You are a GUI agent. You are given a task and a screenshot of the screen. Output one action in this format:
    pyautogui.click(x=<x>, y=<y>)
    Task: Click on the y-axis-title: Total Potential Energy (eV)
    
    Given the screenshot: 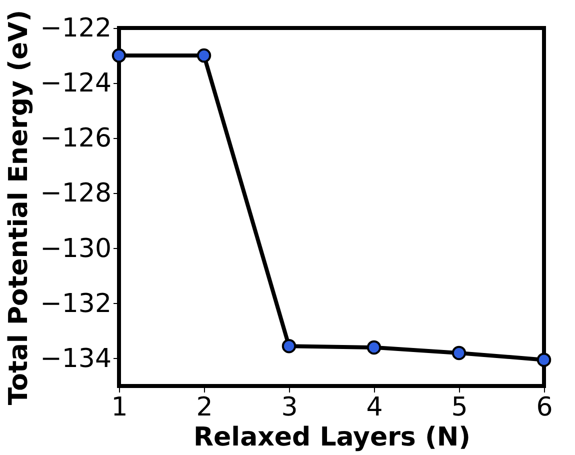 What is the action you would take?
    pyautogui.click(x=19, y=208)
    